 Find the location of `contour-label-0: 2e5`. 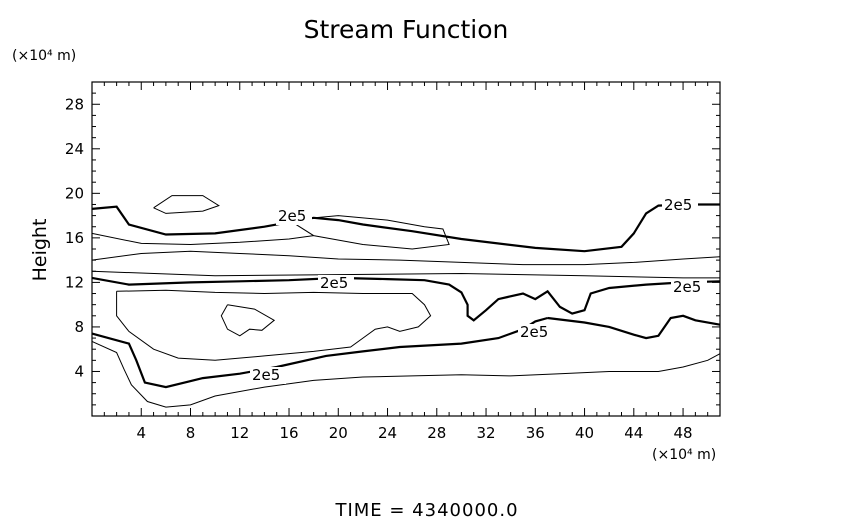

contour-label-0: 2e5 is located at coordinates (292, 216).